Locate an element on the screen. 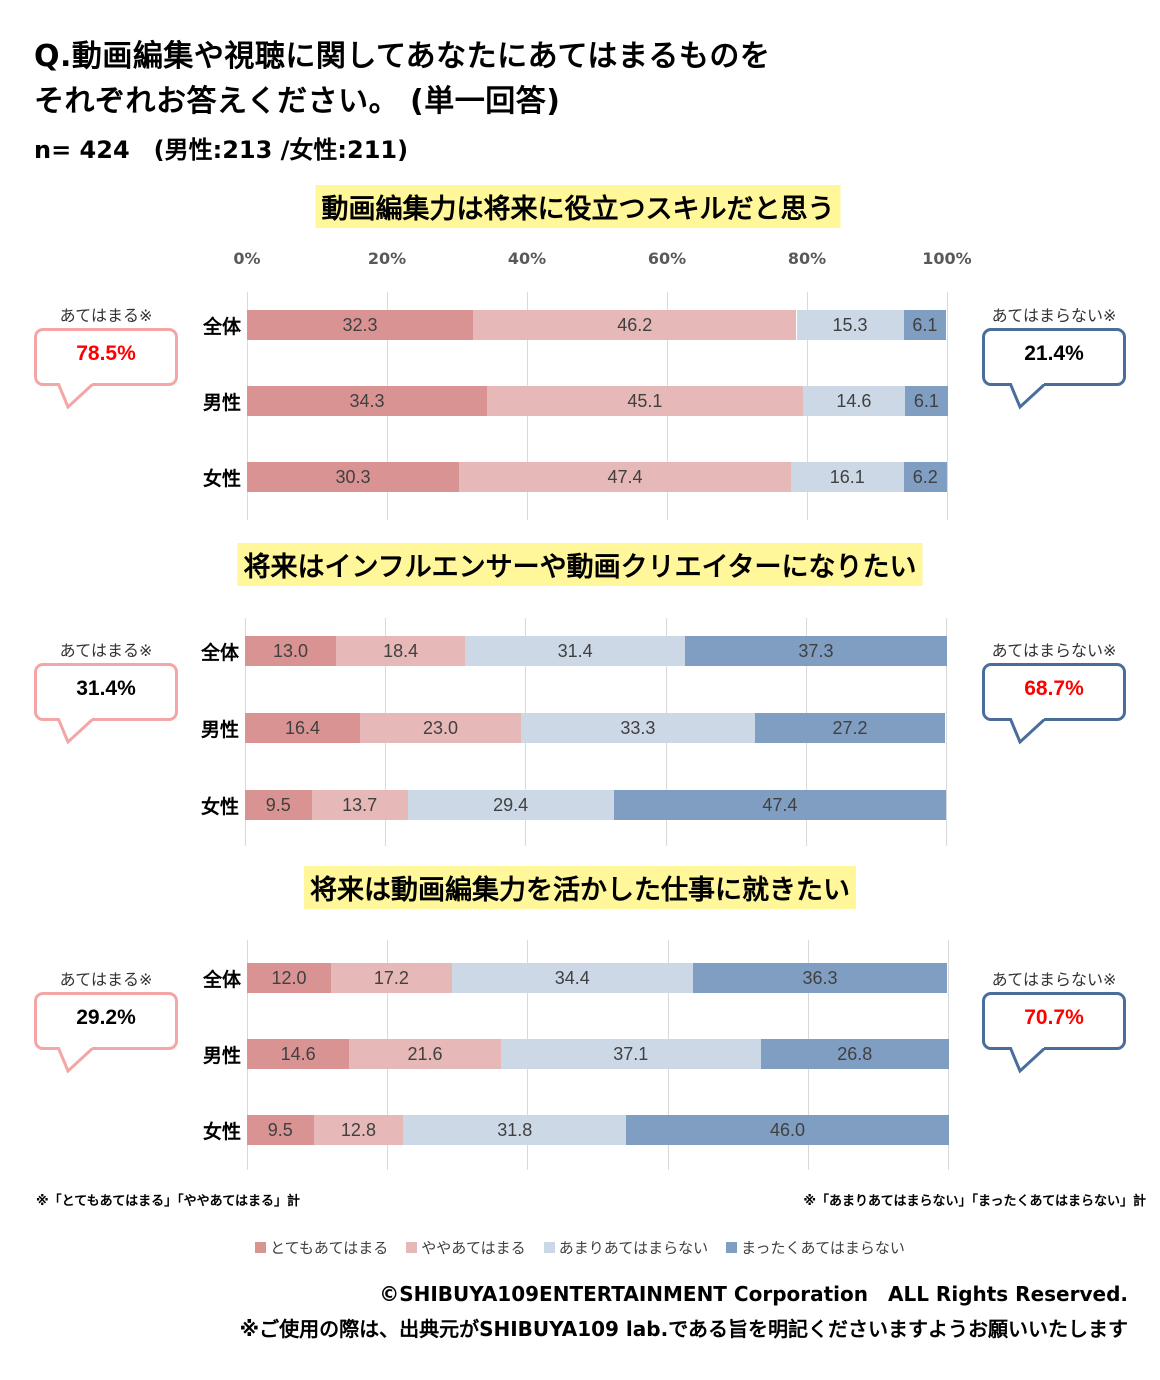 This screenshot has height=1380, width=1160. negative-total-callout: 21.4% is located at coordinates (1054, 357).